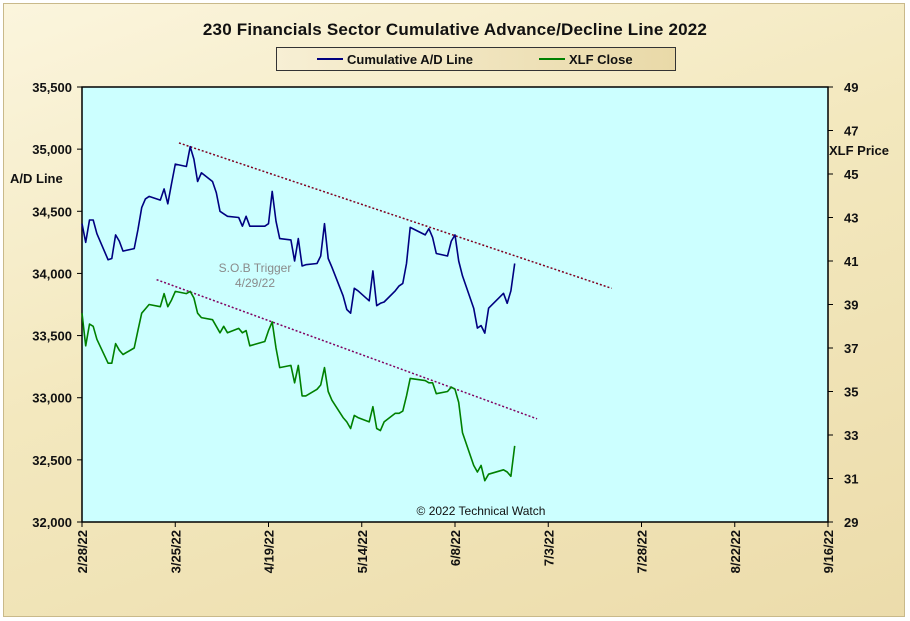 The image size is (910, 621). I want to click on y-tick-label-right: 41, so click(851, 261).